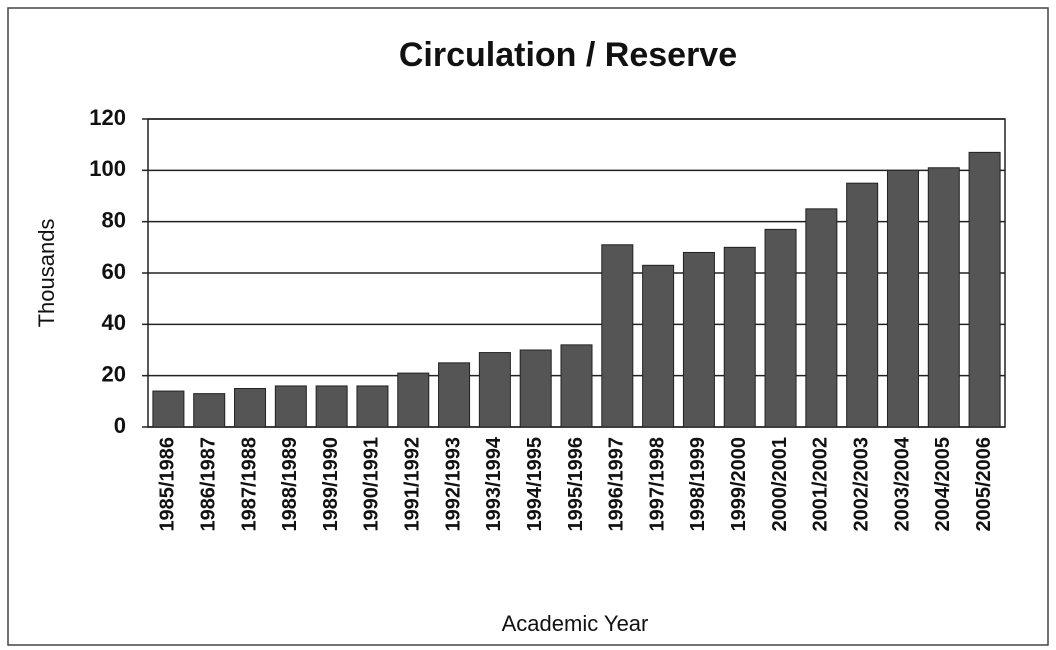 The width and height of the screenshot is (1056, 650). Describe the element at coordinates (249, 484) in the screenshot. I see `x-tick-label: 1987/1988` at that location.